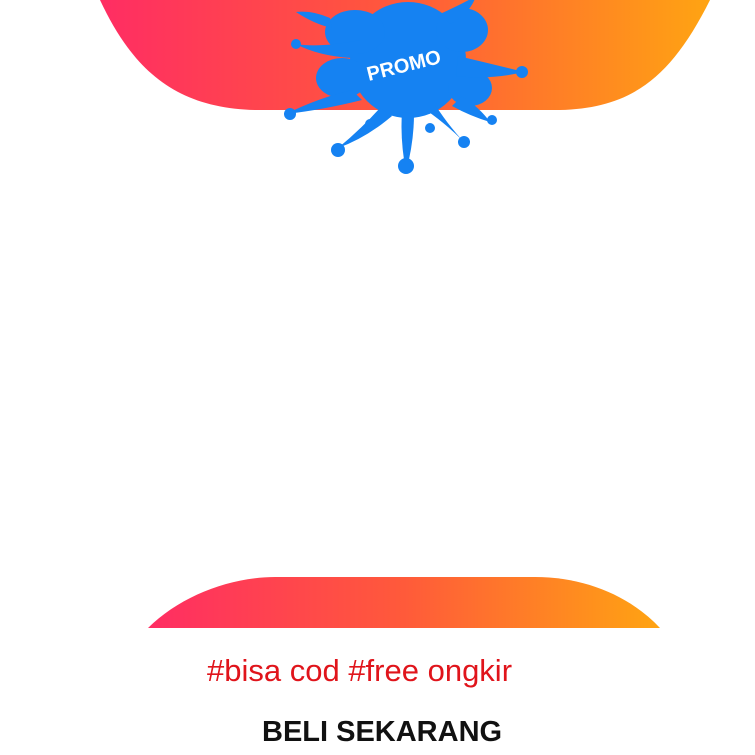 Image resolution: width=755 pixels, height=755 pixels. I want to click on splash-badge-icon: PROMO, so click(406, 87).